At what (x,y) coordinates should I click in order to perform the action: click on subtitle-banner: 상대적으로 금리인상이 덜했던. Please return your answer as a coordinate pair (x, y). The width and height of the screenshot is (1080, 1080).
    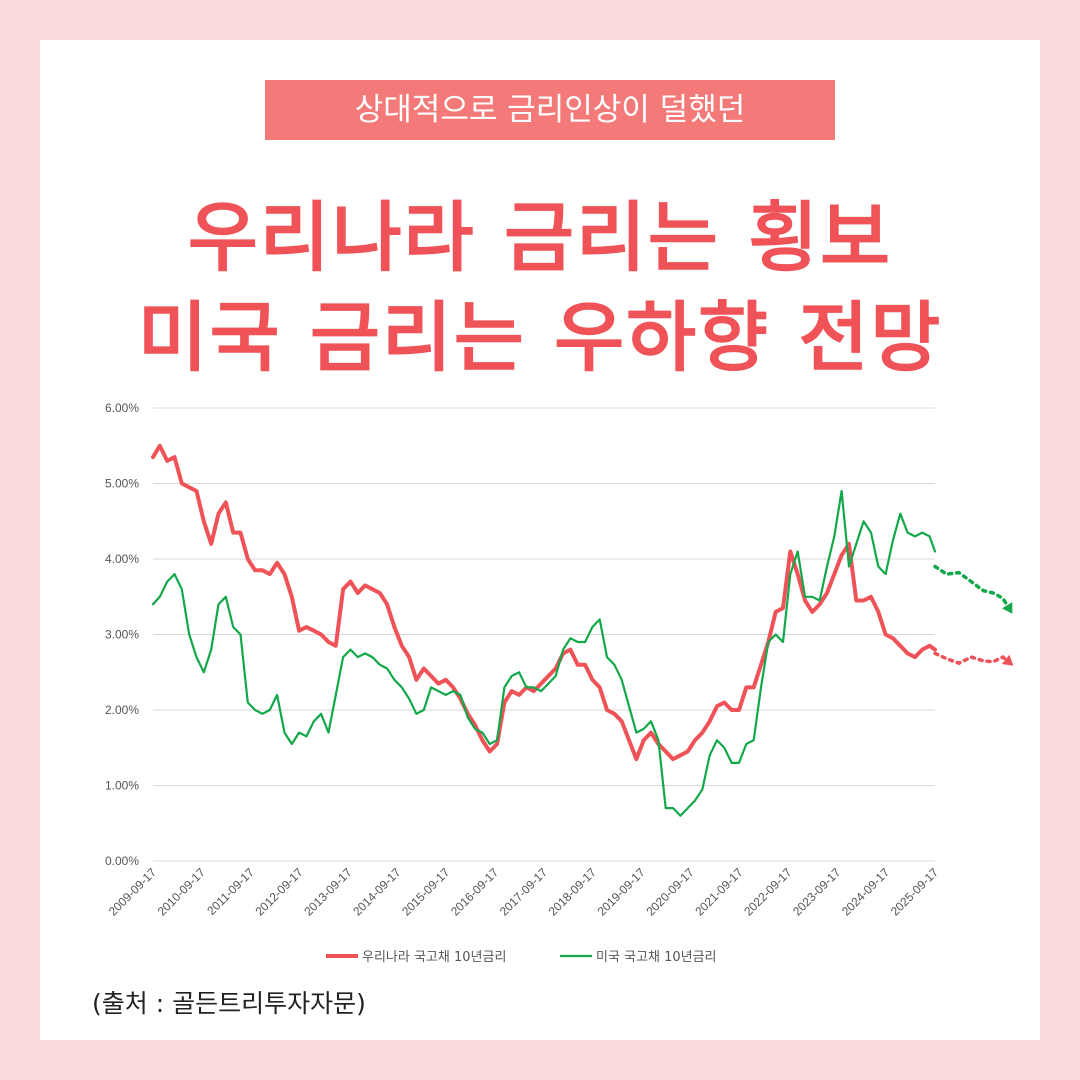
    Looking at the image, I should click on (550, 110).